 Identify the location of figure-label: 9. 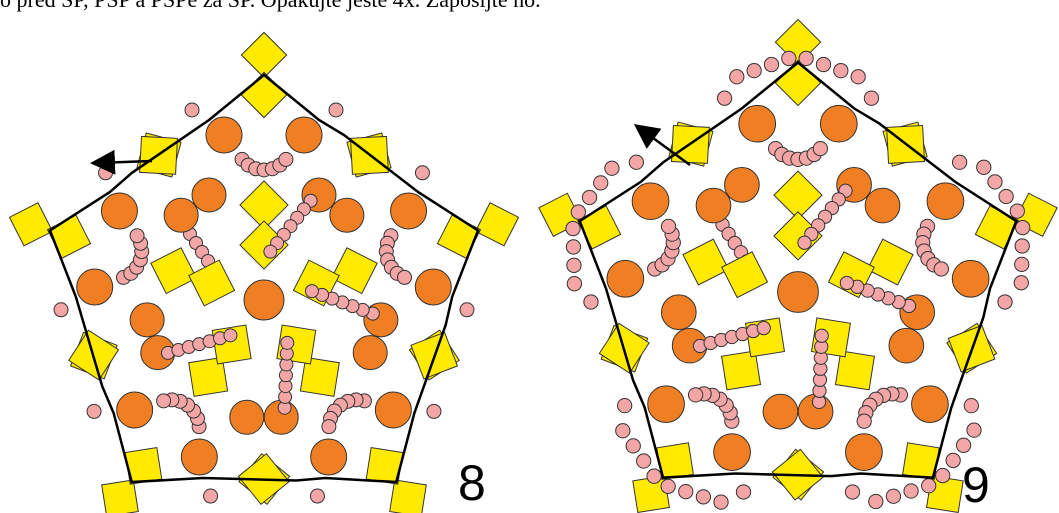
(976, 485).